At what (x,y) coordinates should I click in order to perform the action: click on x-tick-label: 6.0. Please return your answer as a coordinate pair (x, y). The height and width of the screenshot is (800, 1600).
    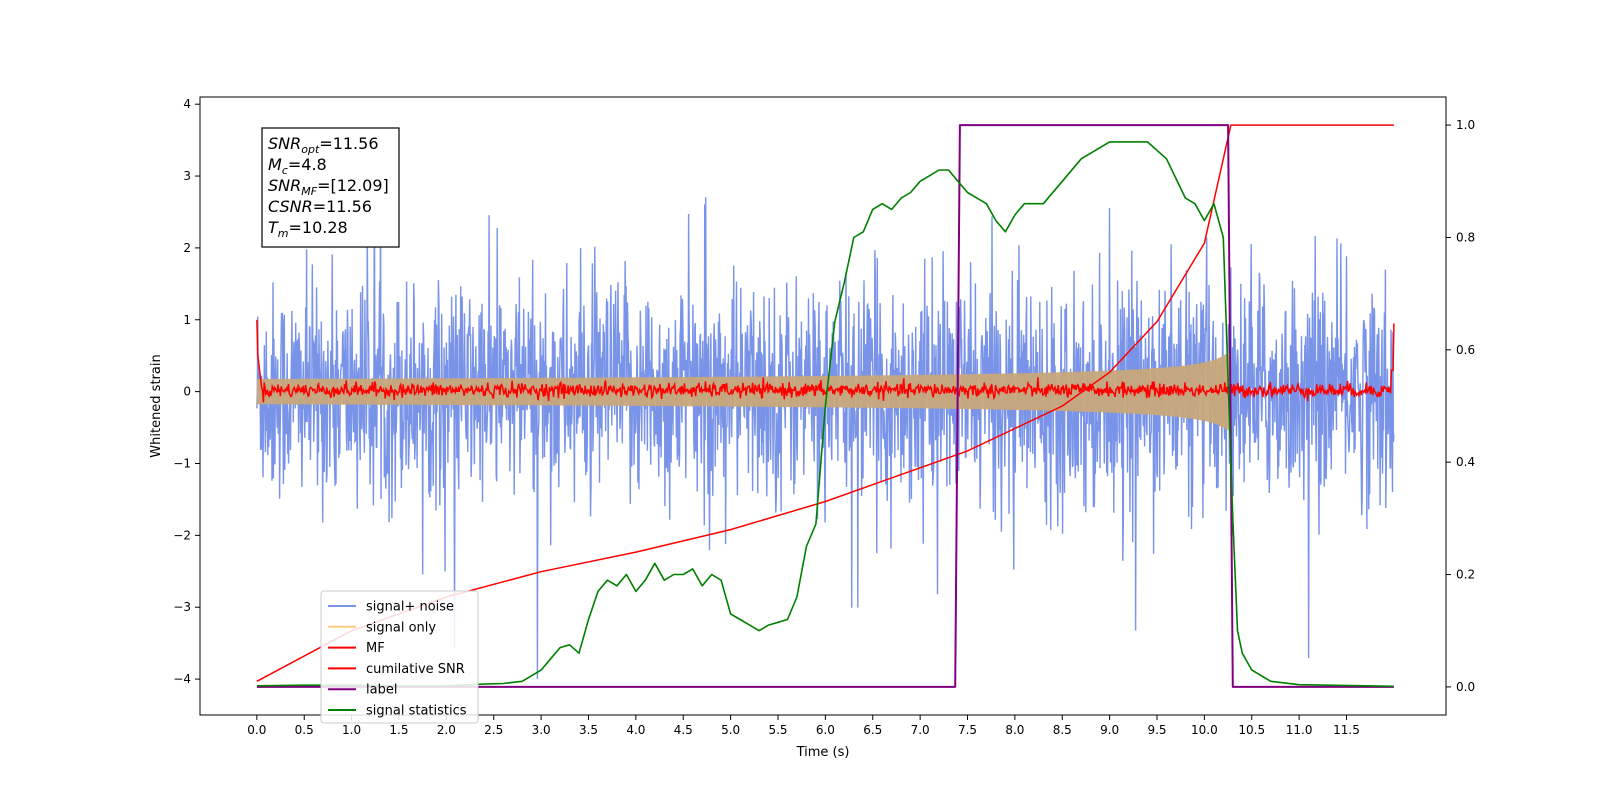
    Looking at the image, I should click on (825, 730).